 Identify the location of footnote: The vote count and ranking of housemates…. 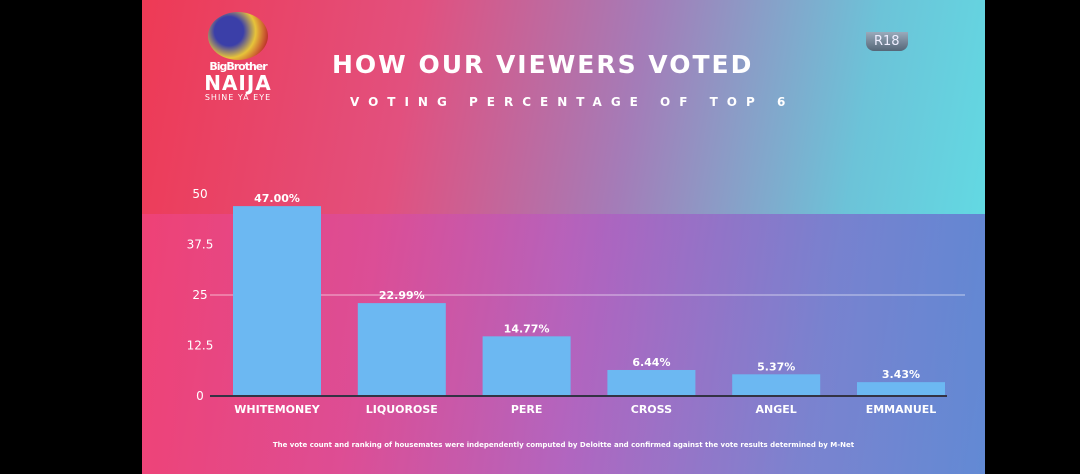
(563, 445).